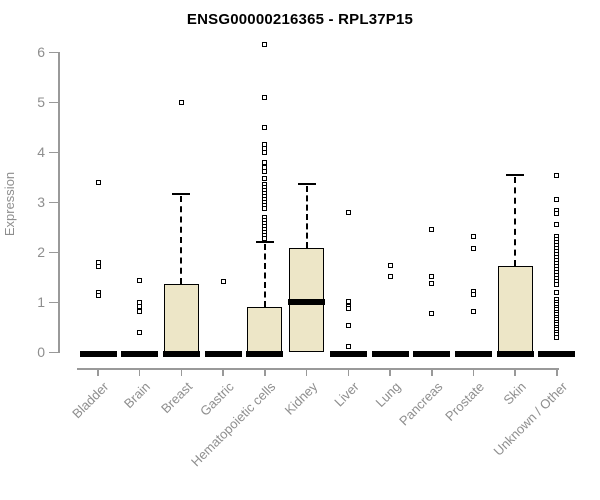 This screenshot has width=600, height=500. Describe the element at coordinates (59, 202) in the screenshot. I see `y-axis-line` at that location.